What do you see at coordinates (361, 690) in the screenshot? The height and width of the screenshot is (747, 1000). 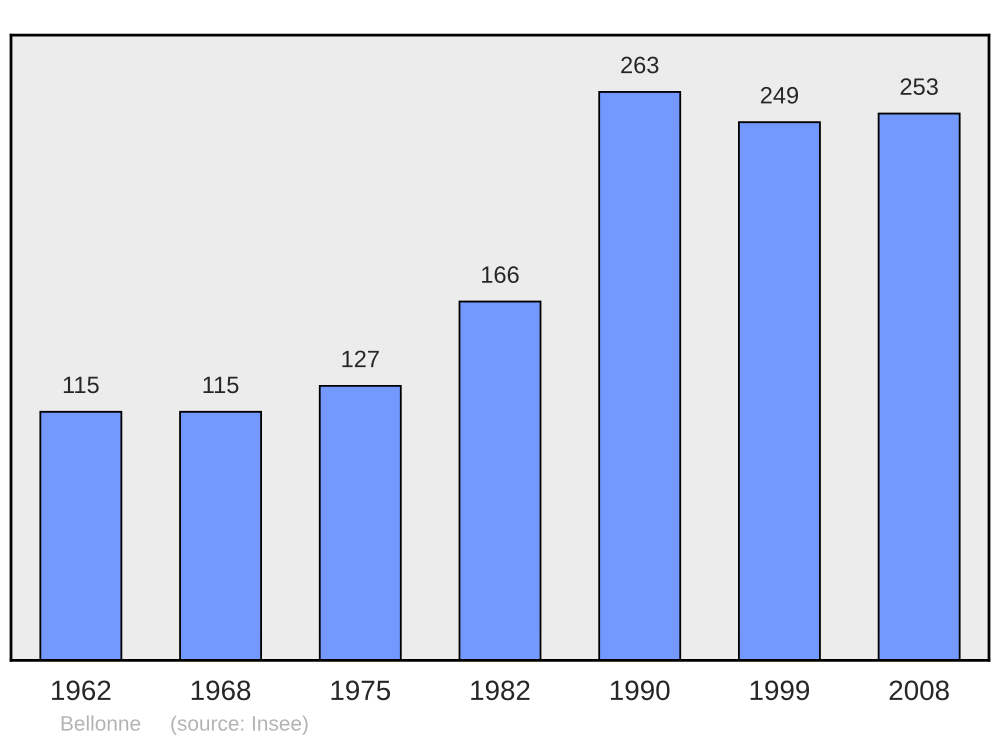 I see `x-tick-label: 1975` at bounding box center [361, 690].